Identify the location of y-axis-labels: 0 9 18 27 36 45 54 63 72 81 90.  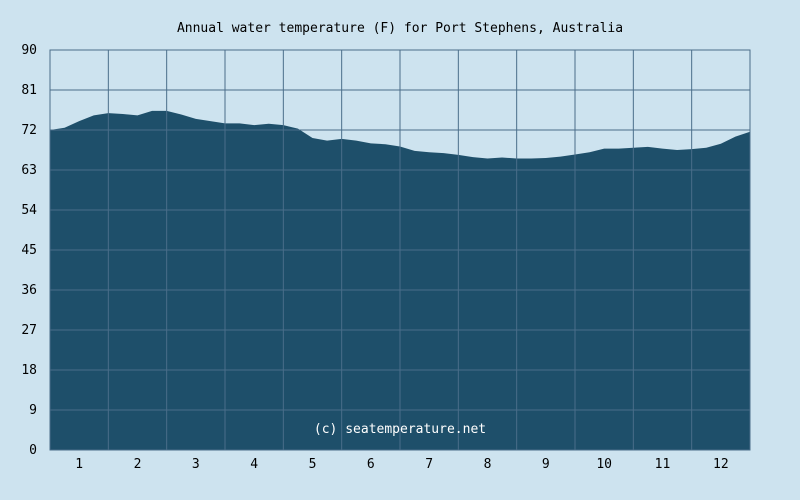
(29, 250).